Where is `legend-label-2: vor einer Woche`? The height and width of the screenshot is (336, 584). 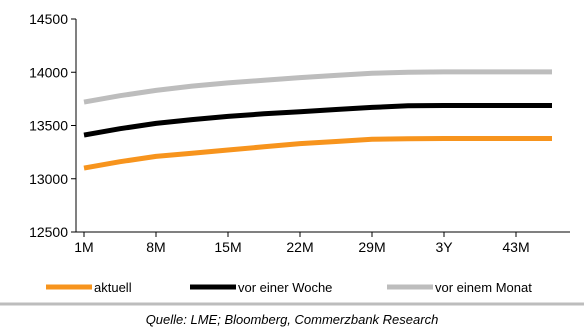
legend-label-2: vor einer Woche is located at coordinates (285, 287).